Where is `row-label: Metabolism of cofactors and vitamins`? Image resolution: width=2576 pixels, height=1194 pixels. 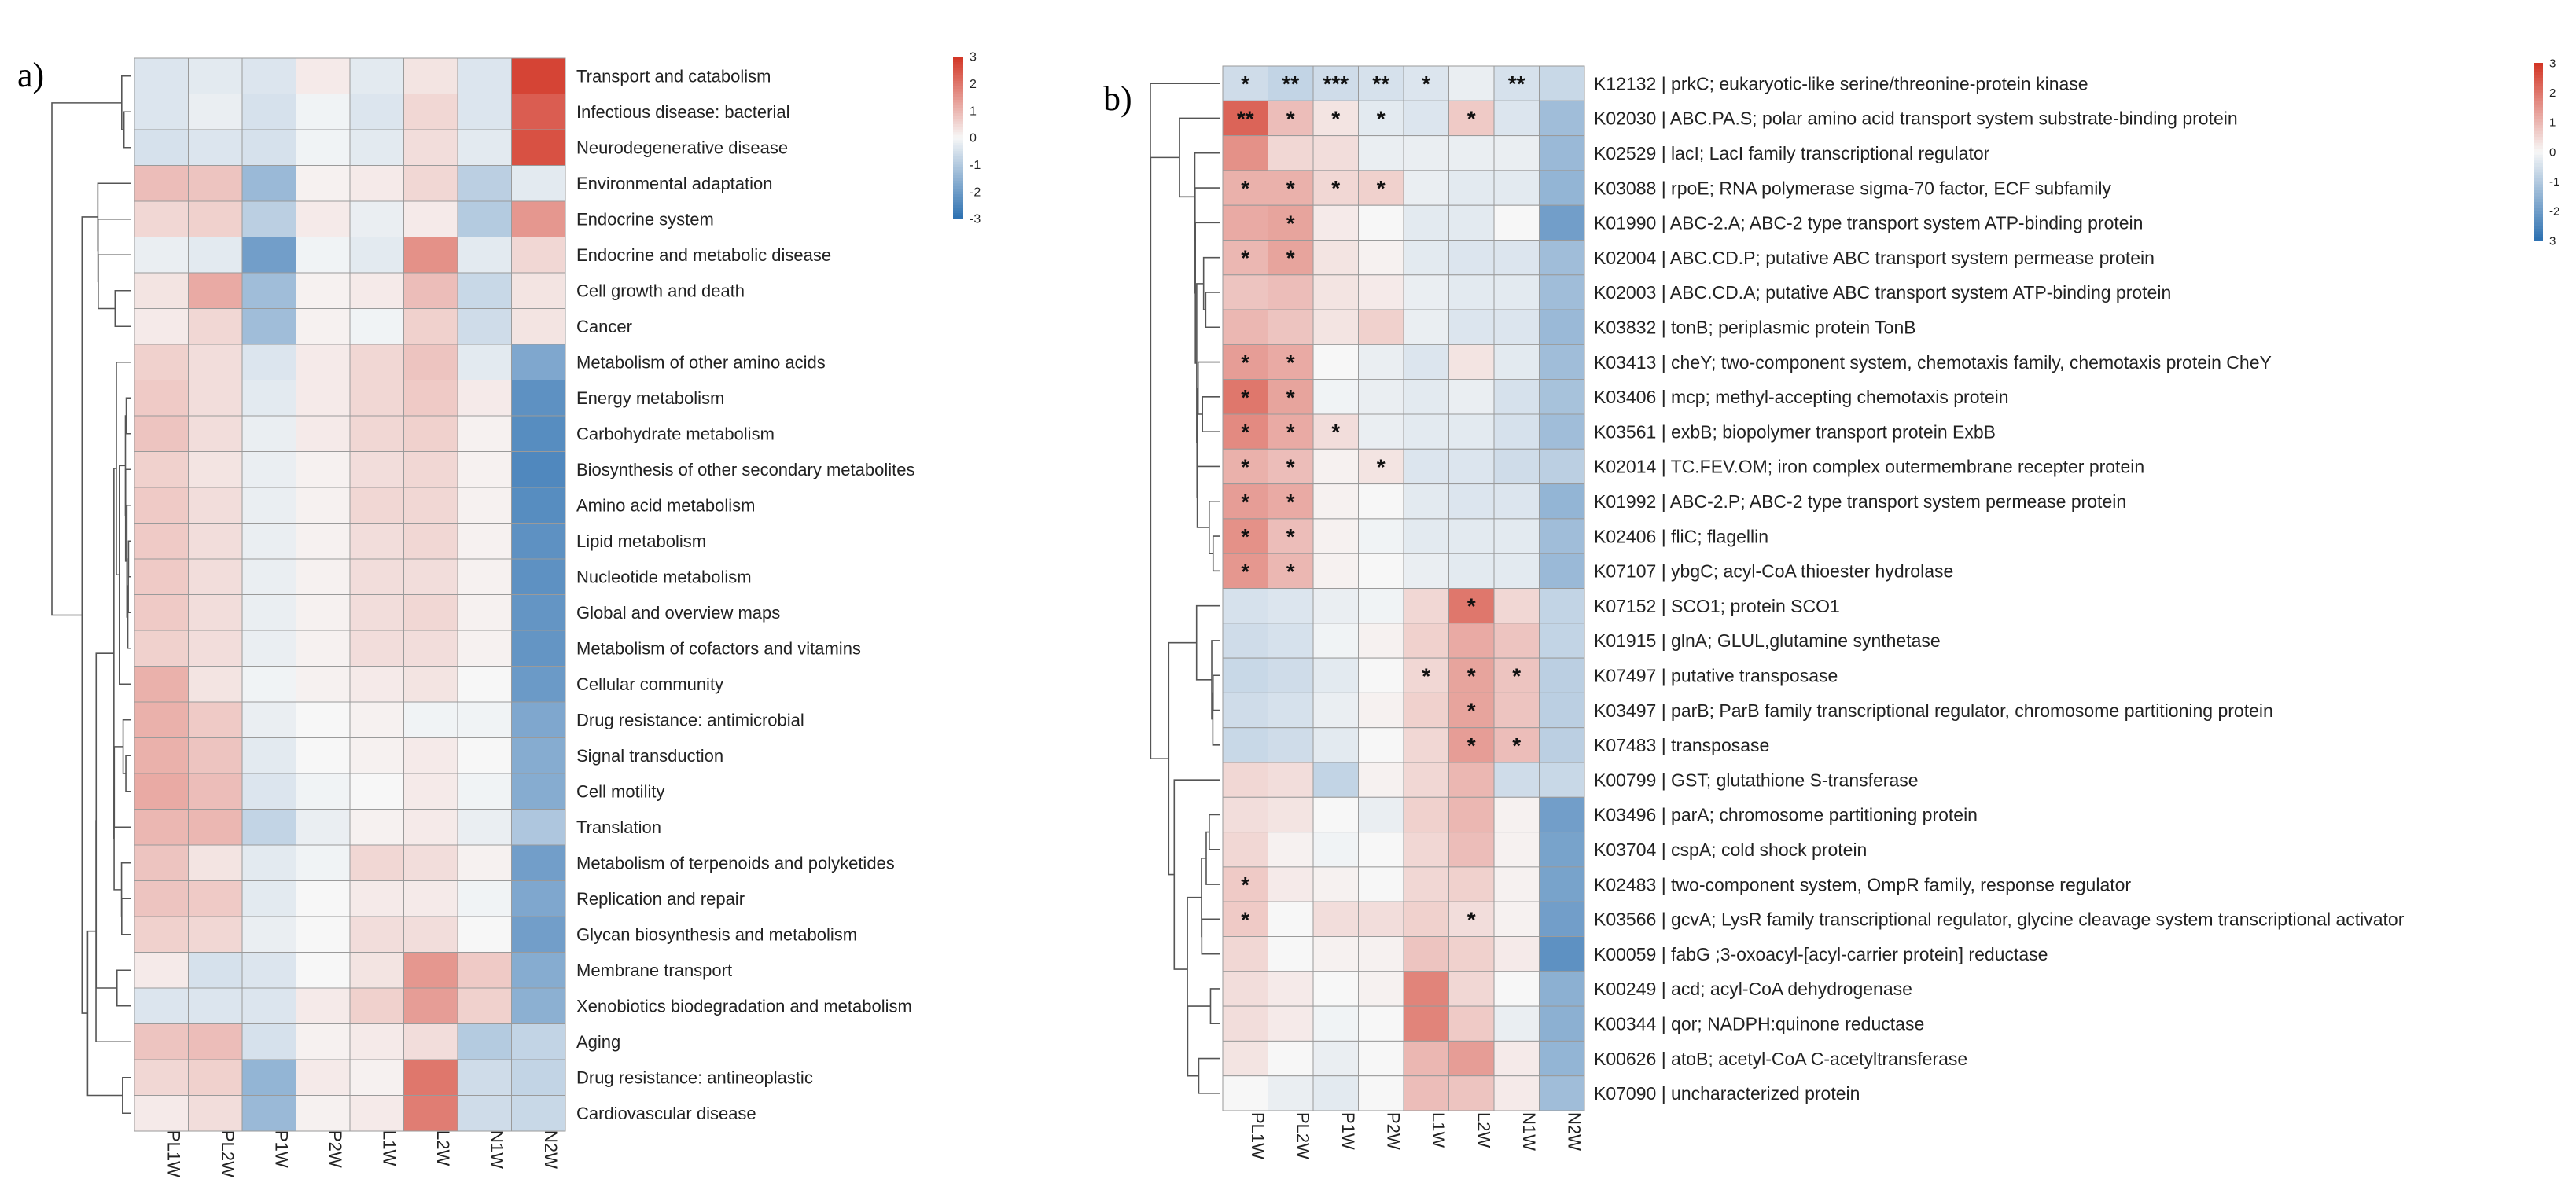
row-label: Metabolism of cofactors and vitamins is located at coordinates (718, 649).